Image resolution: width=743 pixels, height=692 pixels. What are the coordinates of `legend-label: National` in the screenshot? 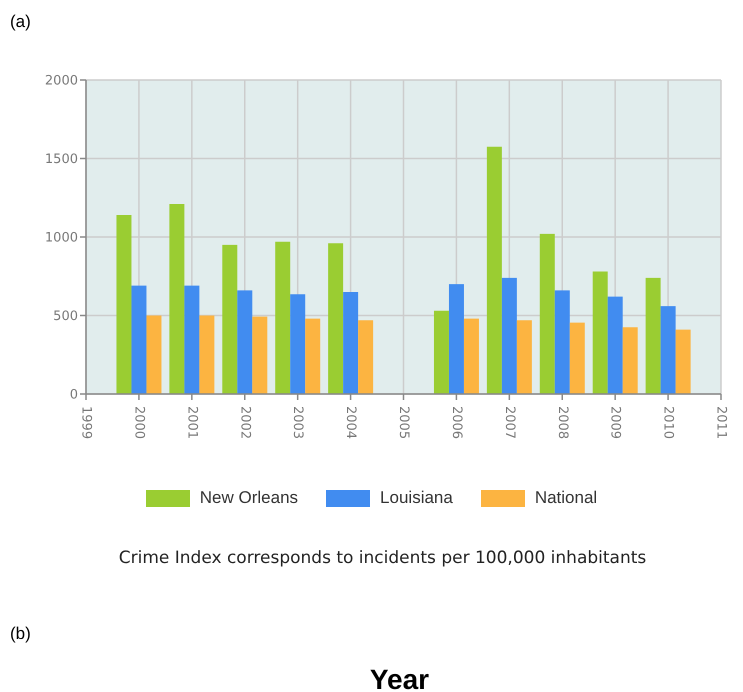 It's located at (566, 498).